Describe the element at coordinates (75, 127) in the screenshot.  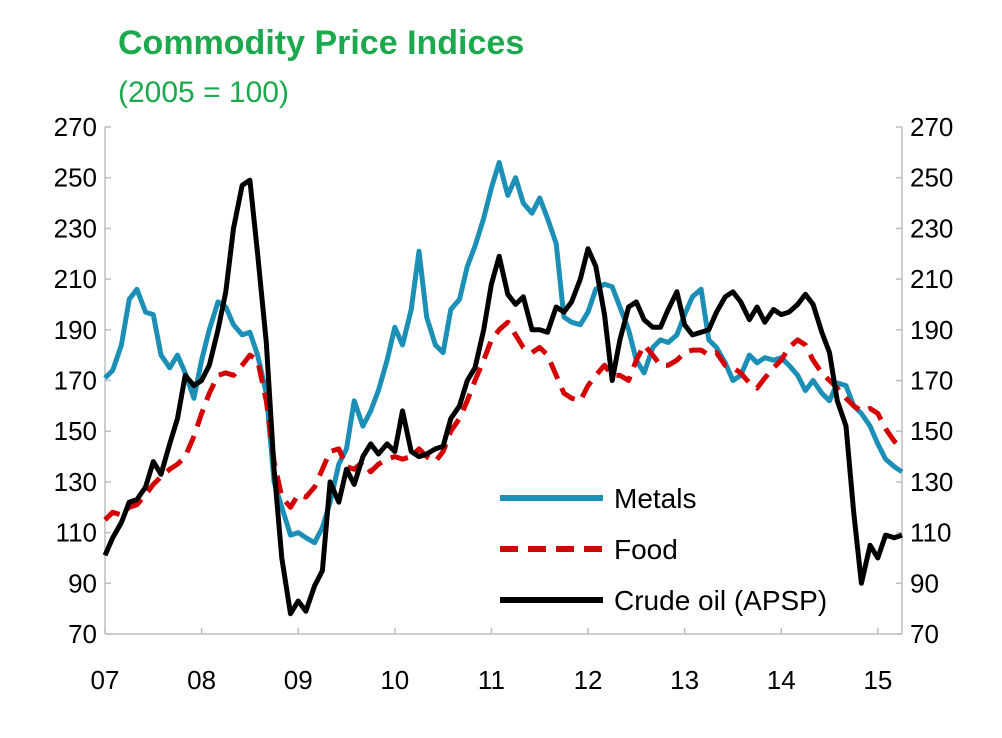
I see `y-tick-label-left: 270` at that location.